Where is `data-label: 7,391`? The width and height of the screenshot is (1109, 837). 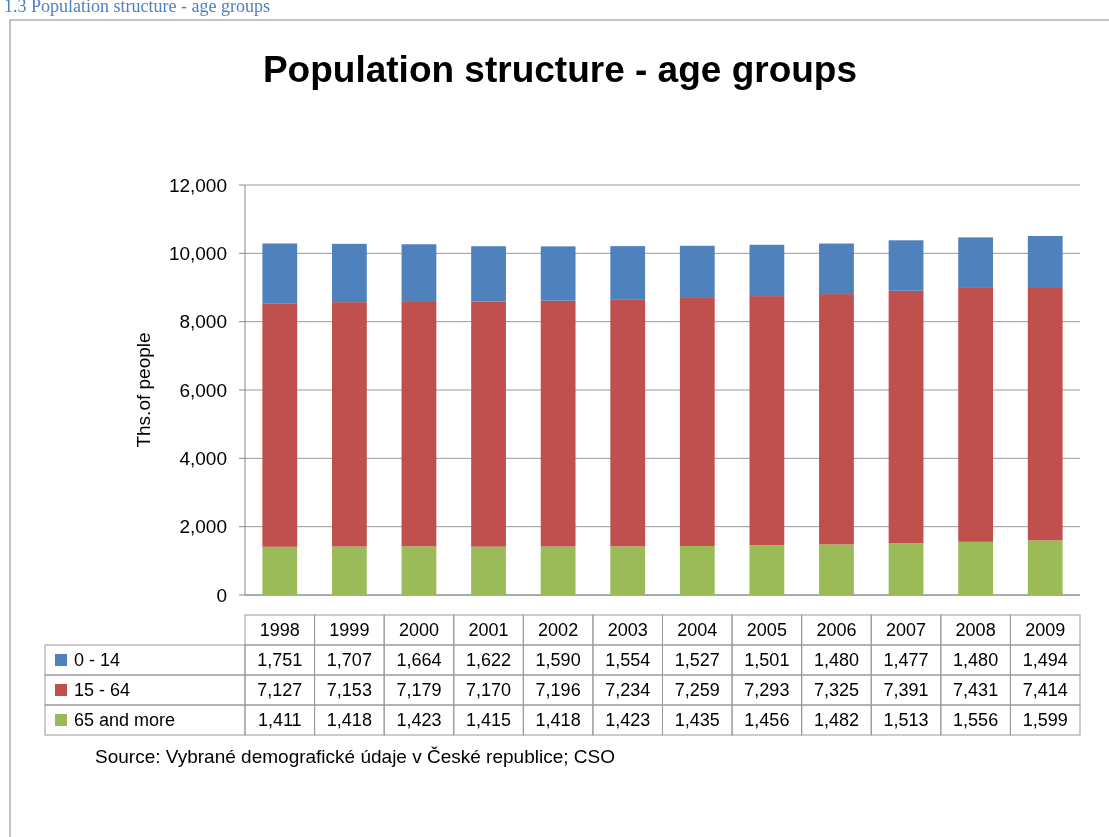 data-label: 7,391 is located at coordinates (906, 690).